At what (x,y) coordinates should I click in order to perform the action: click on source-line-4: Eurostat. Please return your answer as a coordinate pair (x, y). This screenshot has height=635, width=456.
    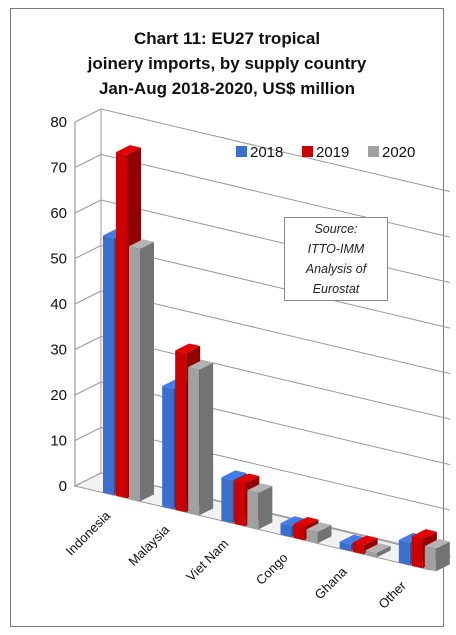
    Looking at the image, I should click on (336, 289).